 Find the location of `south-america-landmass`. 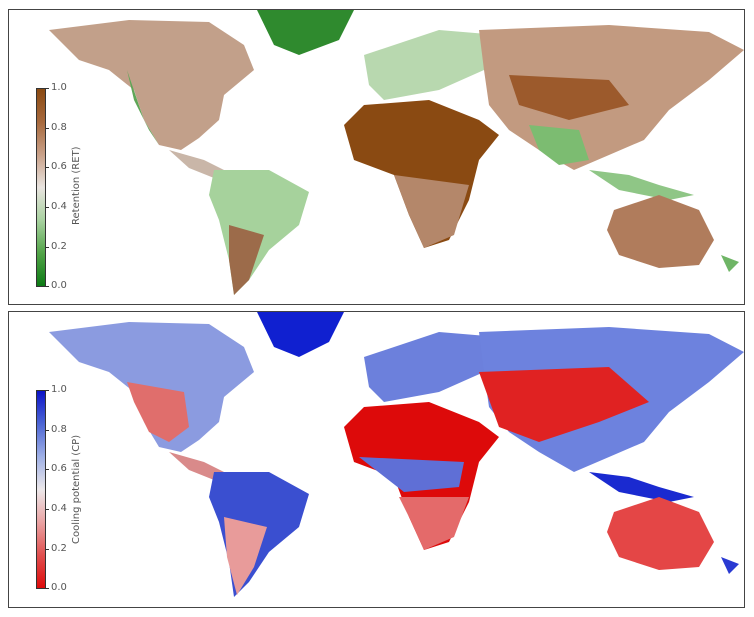

south-america-landmass is located at coordinates (259, 232).